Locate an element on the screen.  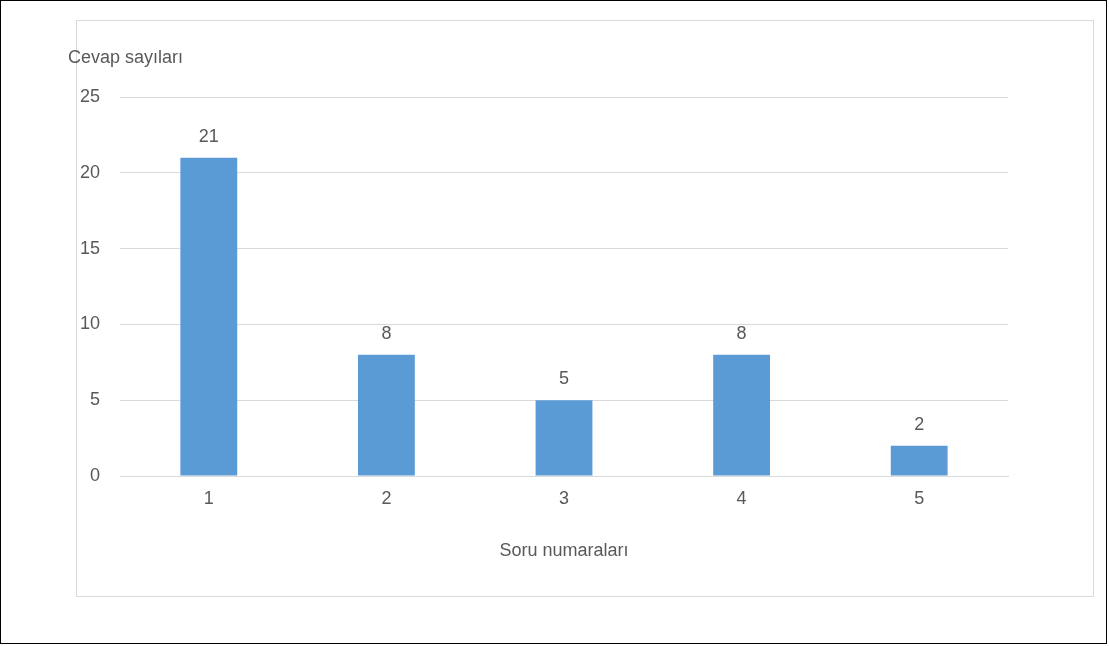
x-axis-title: Soru numaraları is located at coordinates (564, 550).